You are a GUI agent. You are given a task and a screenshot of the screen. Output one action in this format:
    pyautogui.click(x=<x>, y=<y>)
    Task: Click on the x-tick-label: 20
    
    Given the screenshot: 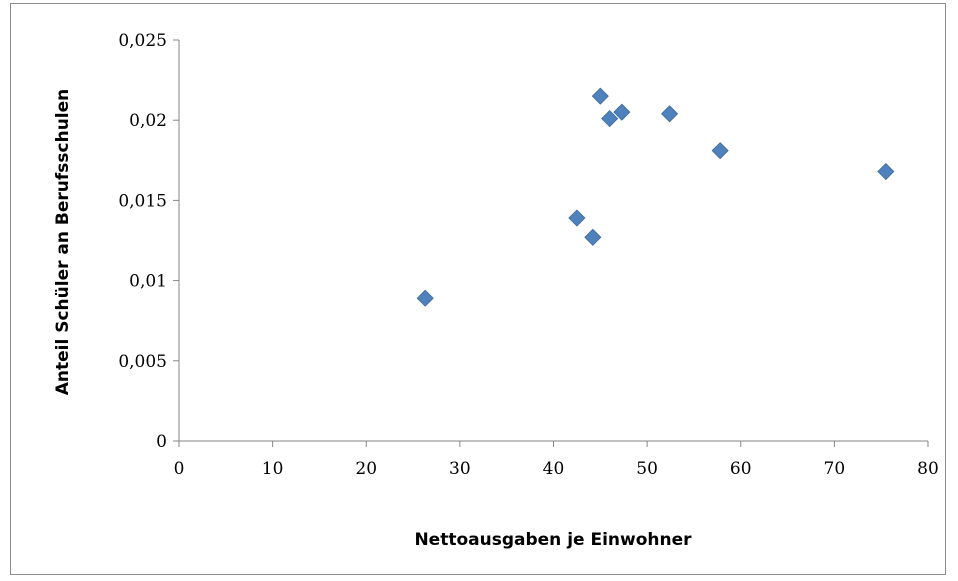 What is the action you would take?
    pyautogui.click(x=366, y=469)
    